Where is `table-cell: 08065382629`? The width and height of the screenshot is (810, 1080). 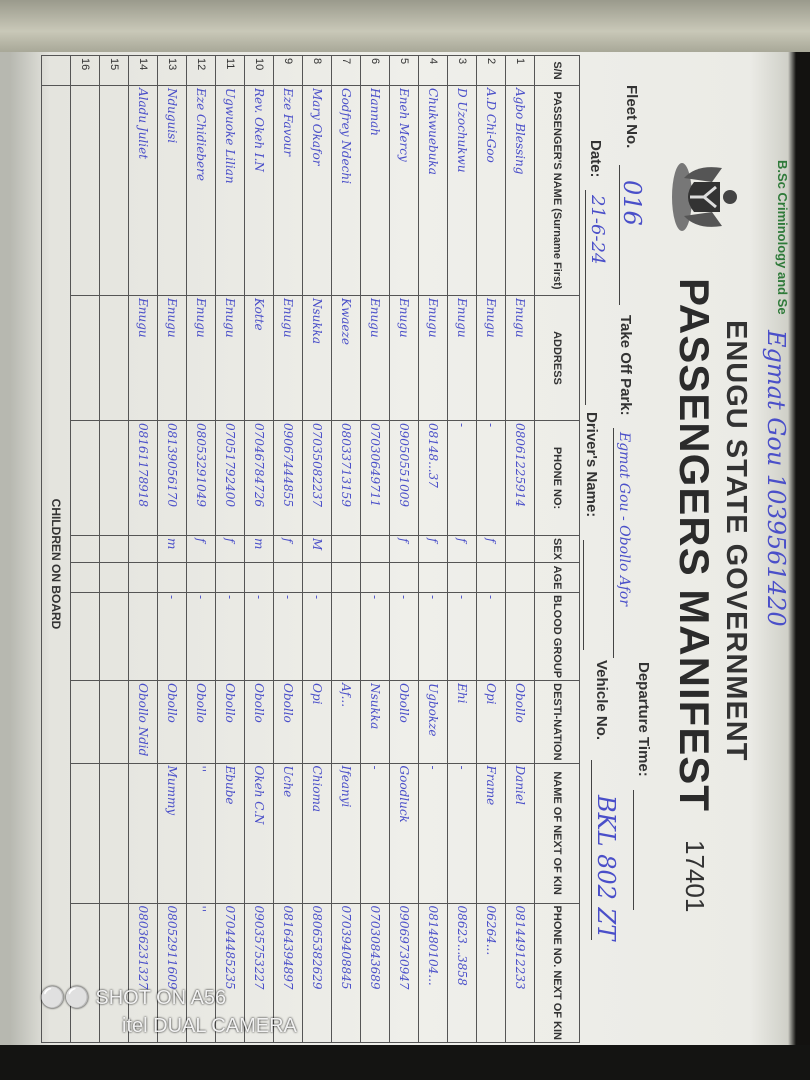 table-cell: 08065382629 is located at coordinates (317, 973).